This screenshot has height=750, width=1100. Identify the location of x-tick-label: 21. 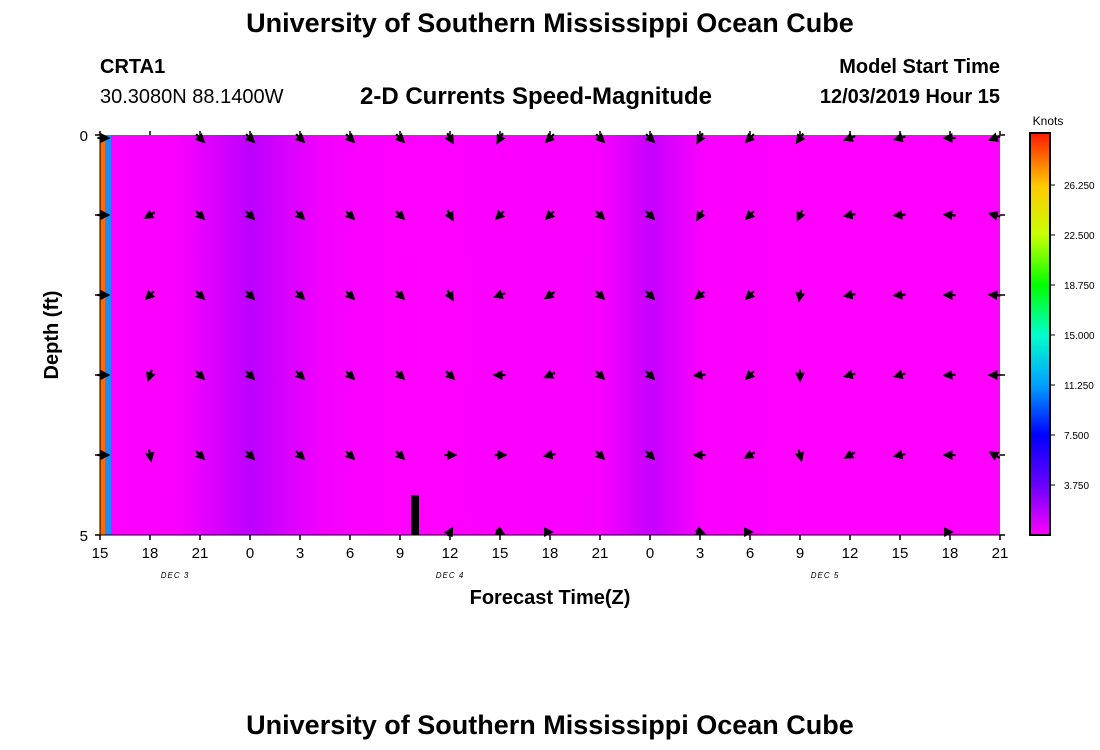
(1000, 553).